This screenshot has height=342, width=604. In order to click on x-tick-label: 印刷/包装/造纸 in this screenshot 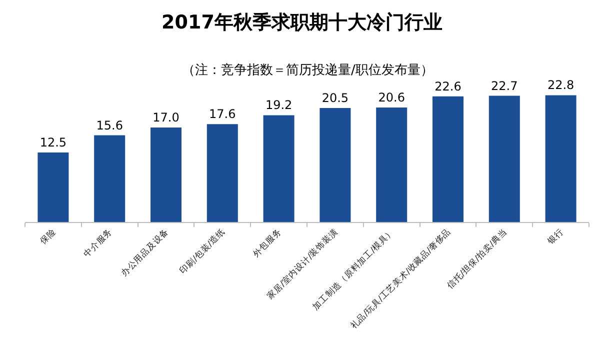, I will do `click(203, 251)`.